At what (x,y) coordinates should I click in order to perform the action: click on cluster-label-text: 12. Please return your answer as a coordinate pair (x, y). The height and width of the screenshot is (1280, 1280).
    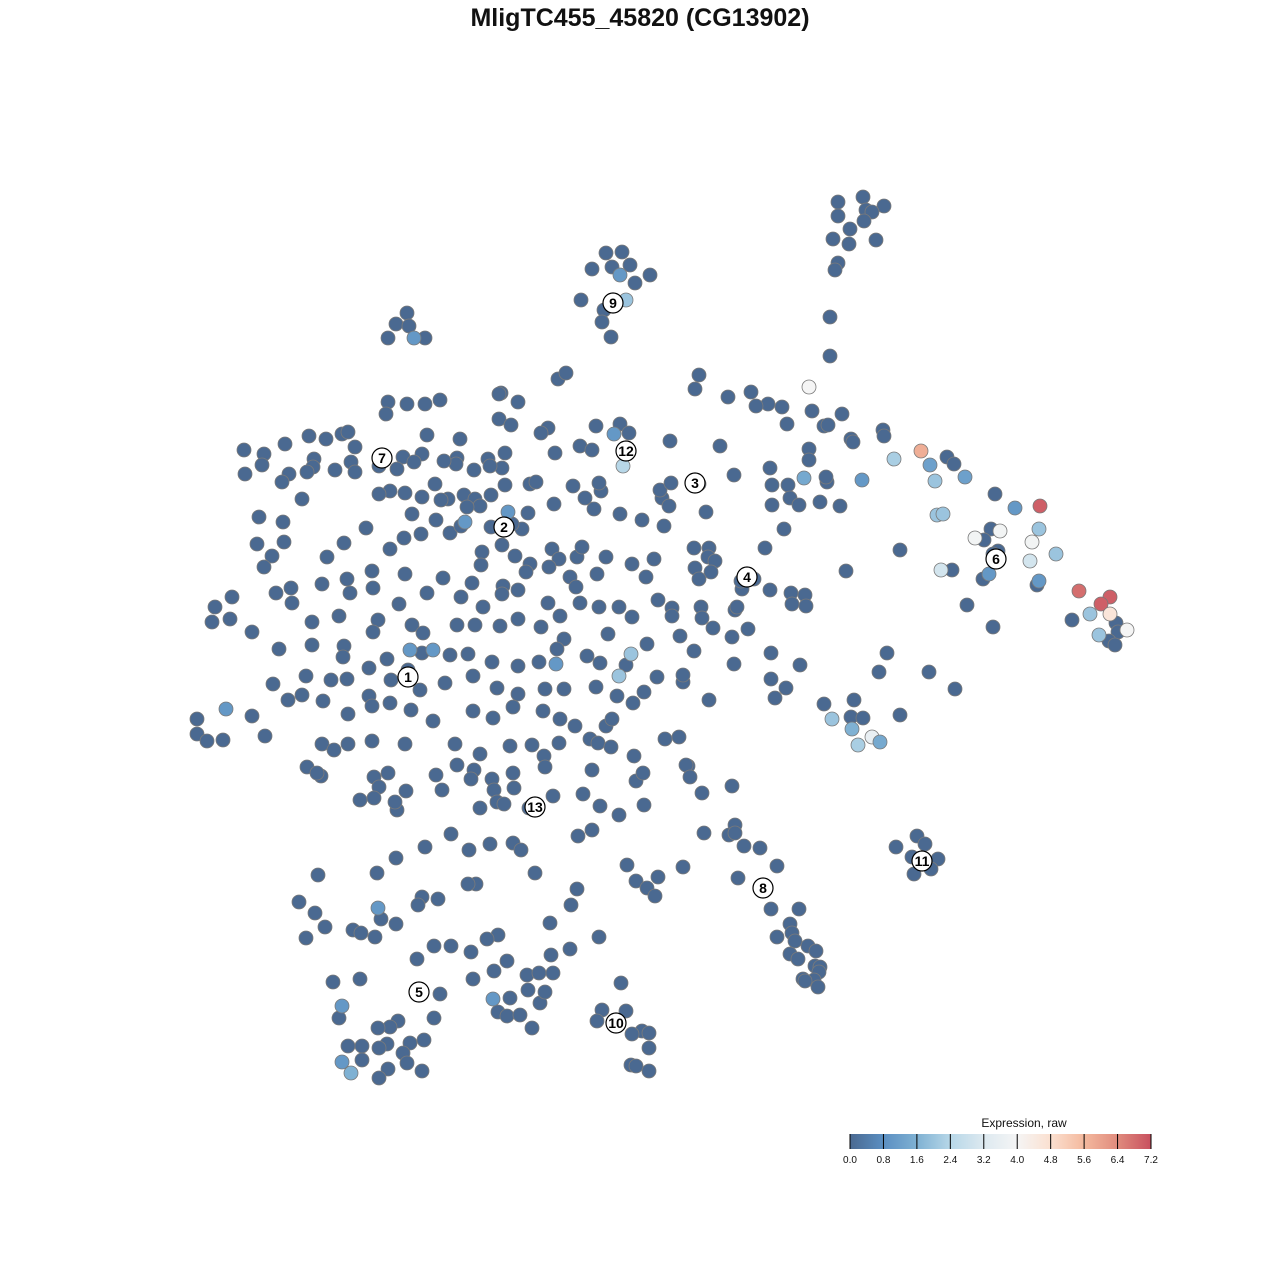
    Looking at the image, I should click on (626, 451).